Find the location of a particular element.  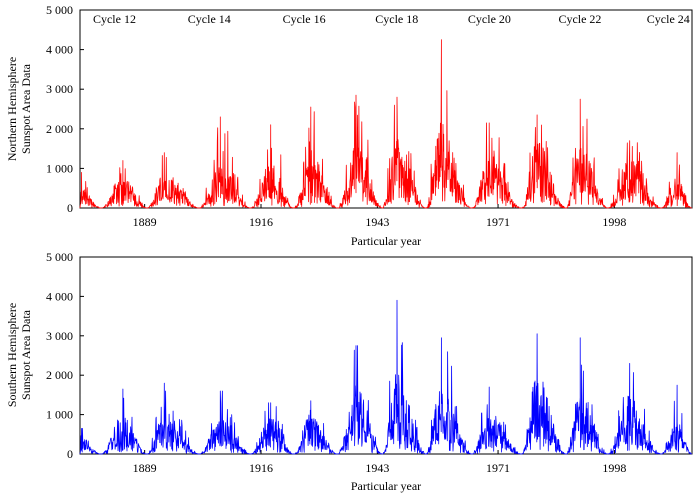

southern-xtick-label: 1971 is located at coordinates (498, 468).